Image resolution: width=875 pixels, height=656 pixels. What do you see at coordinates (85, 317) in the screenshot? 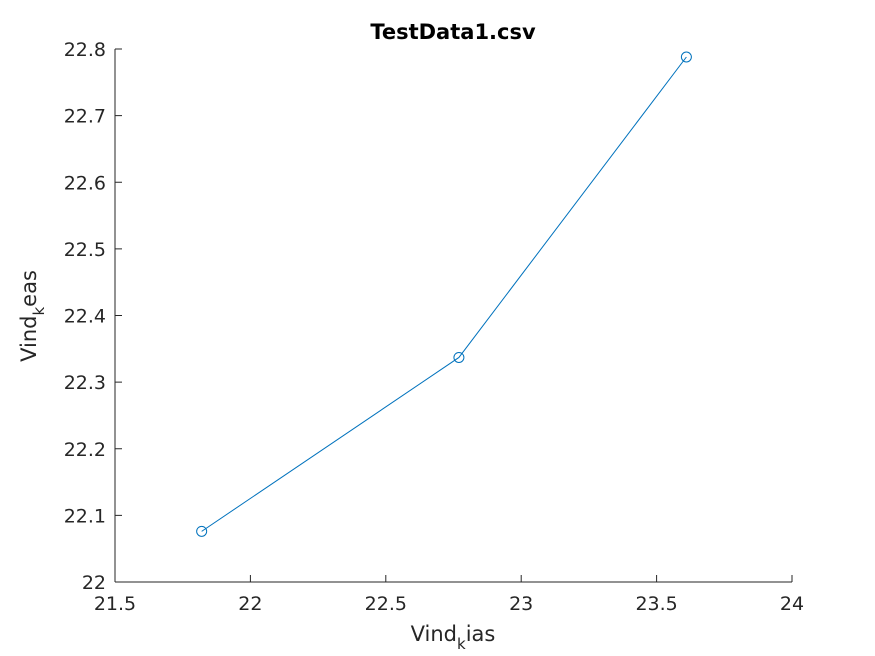
I see `y-tick-label: 22.4` at bounding box center [85, 317].